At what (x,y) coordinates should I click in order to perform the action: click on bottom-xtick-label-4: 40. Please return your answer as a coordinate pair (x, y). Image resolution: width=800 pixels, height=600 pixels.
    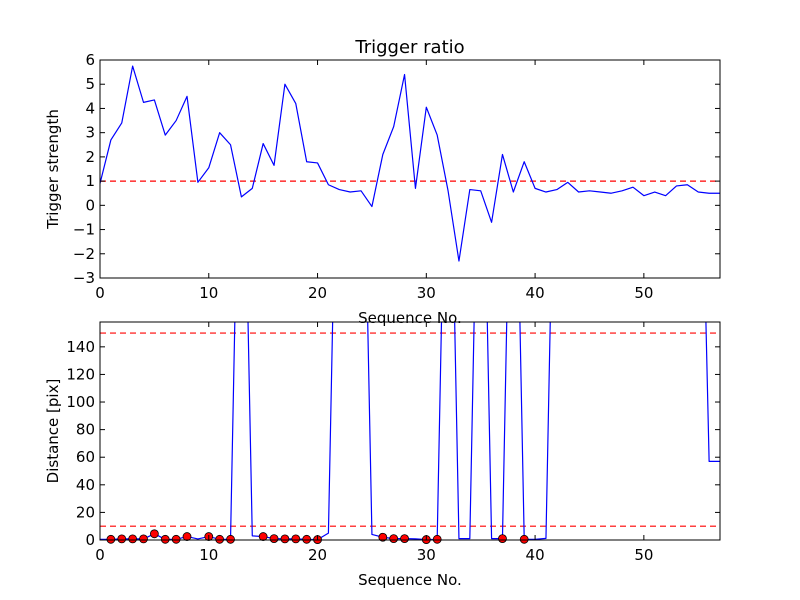
    Looking at the image, I should click on (535, 555).